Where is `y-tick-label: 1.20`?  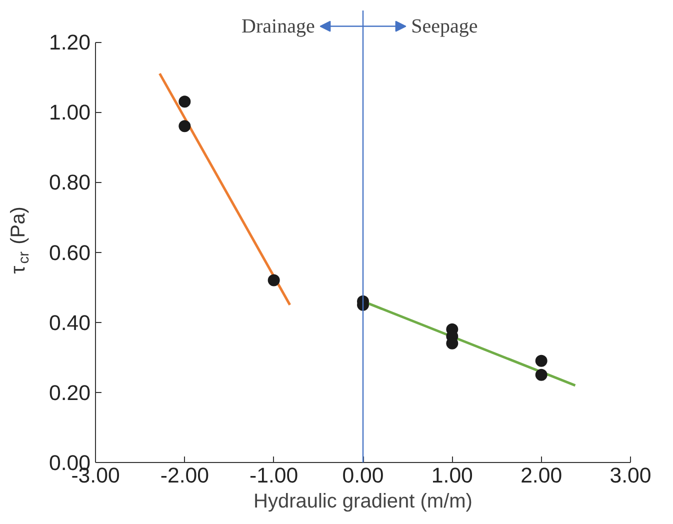 y-tick-label: 1.20 is located at coordinates (69, 42).